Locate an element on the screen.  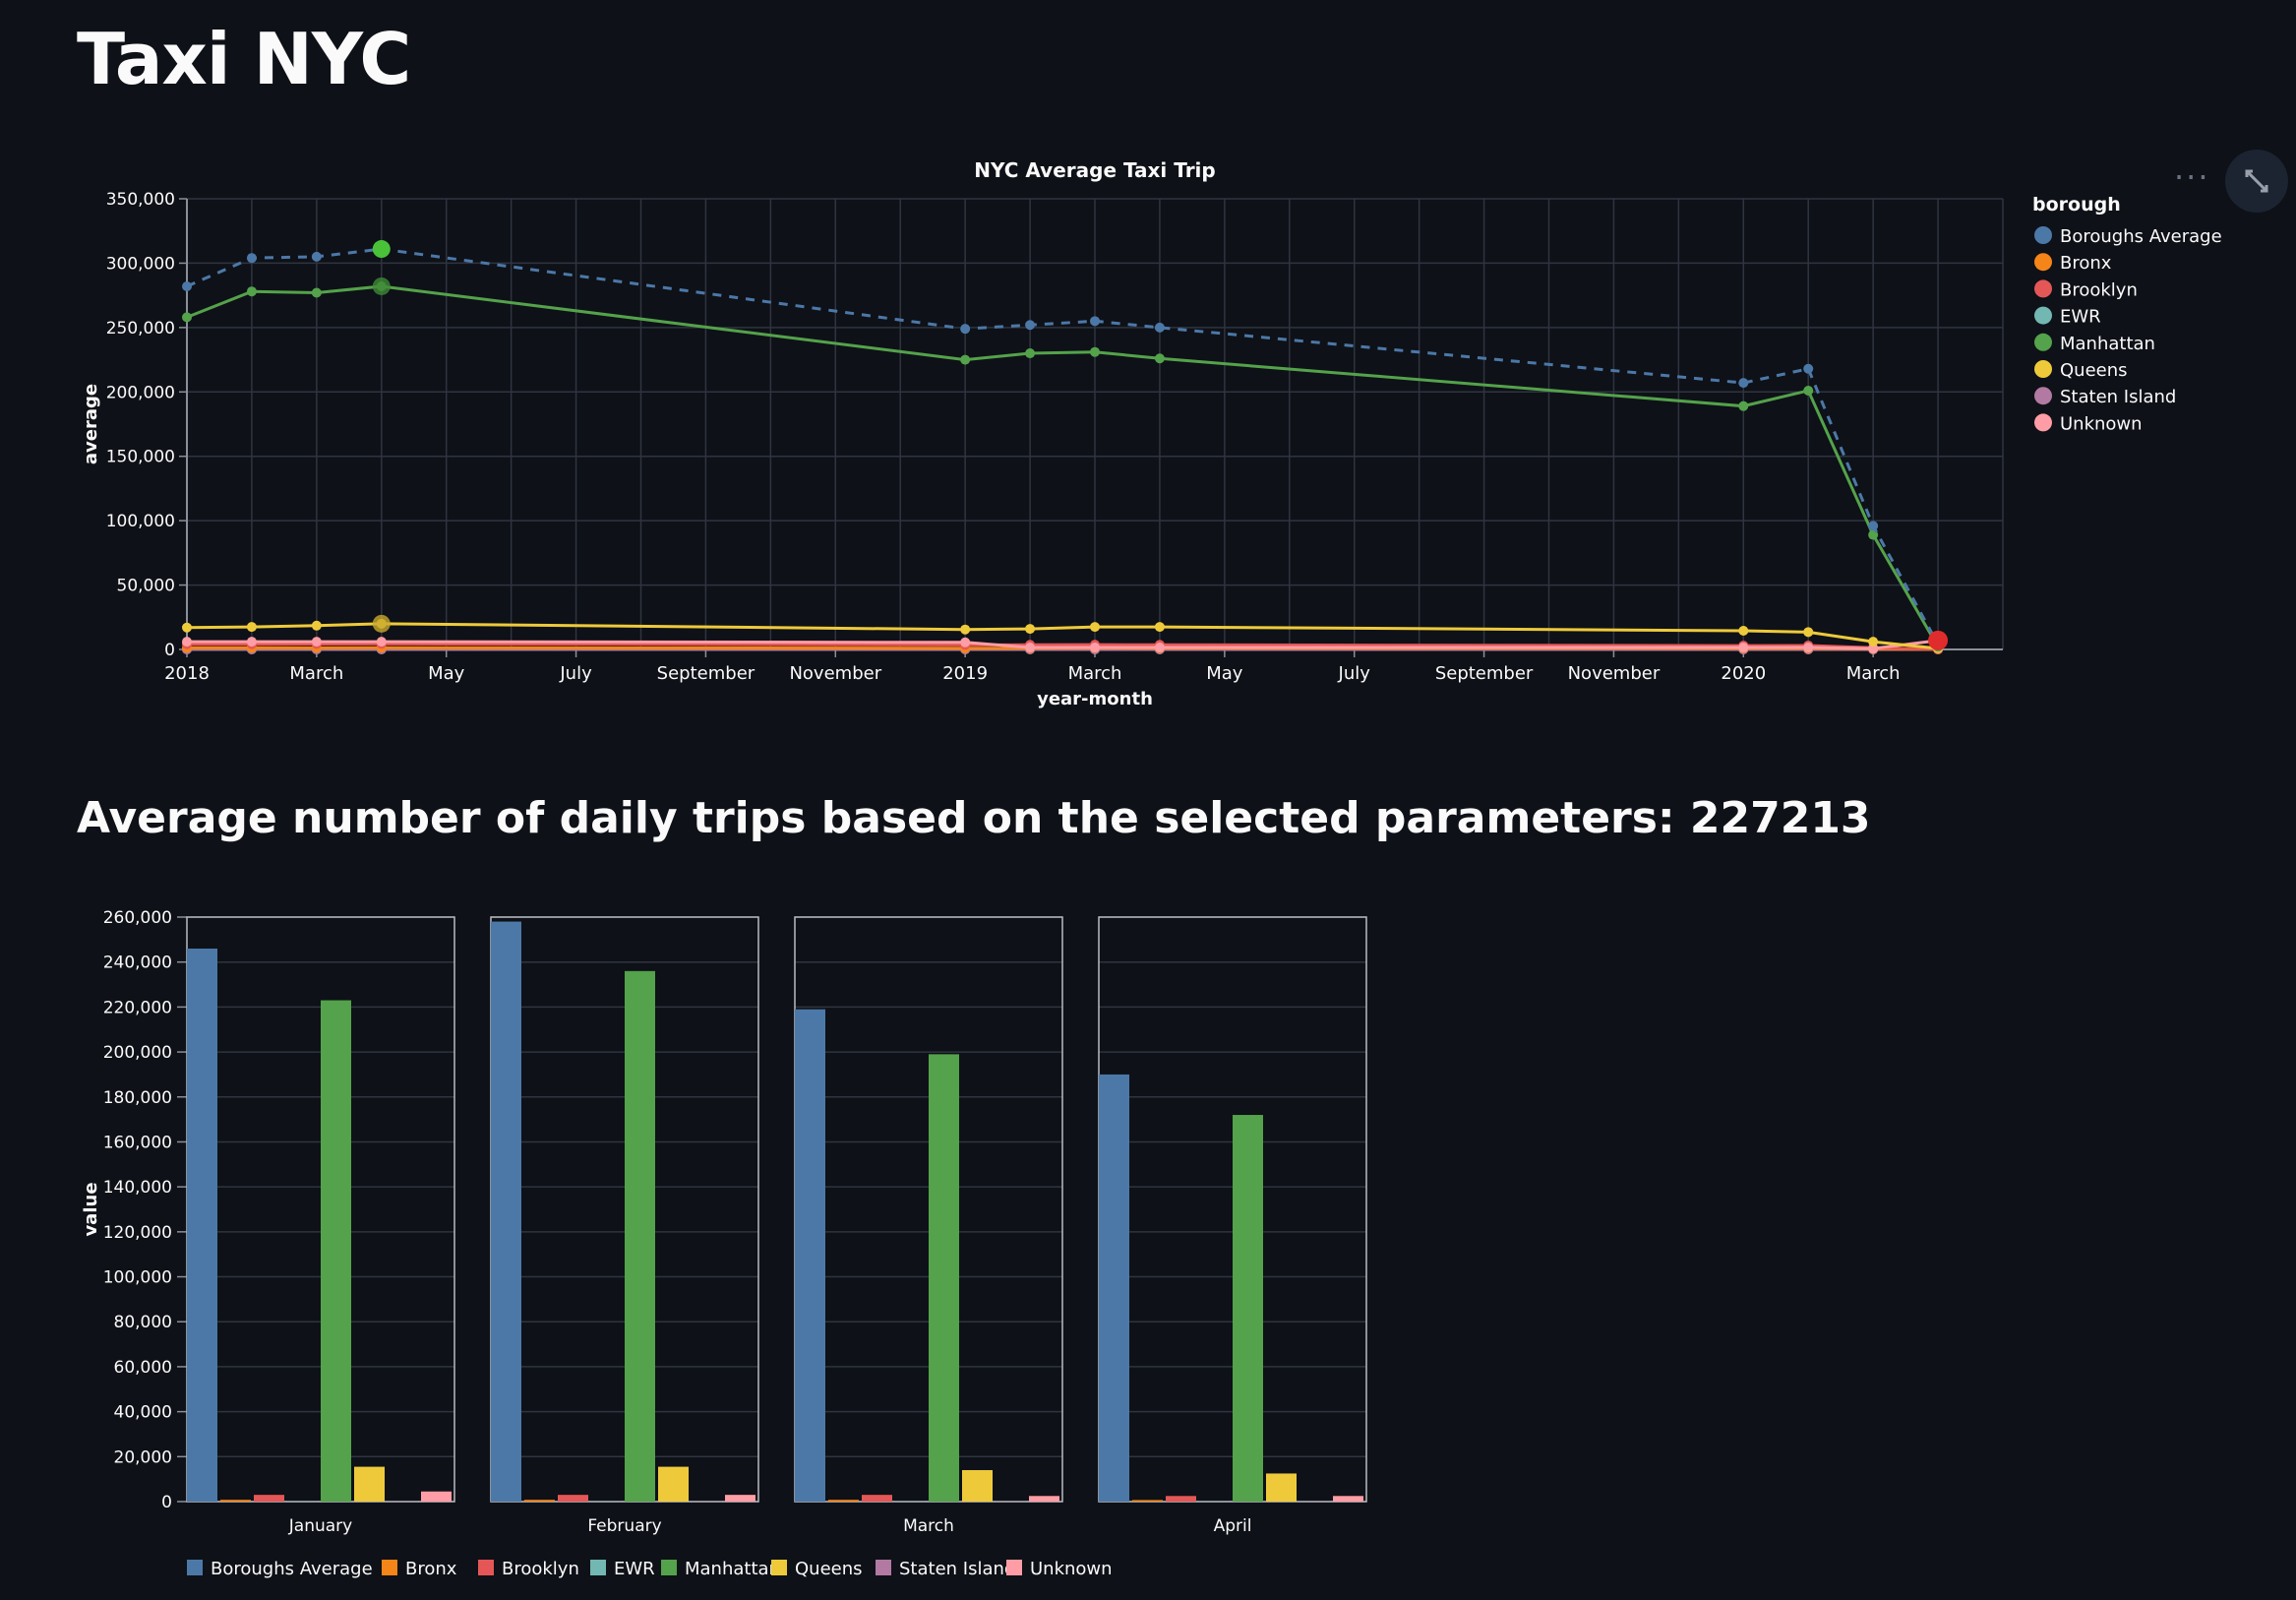
y-tick-label: 40,000 is located at coordinates (143, 1413).